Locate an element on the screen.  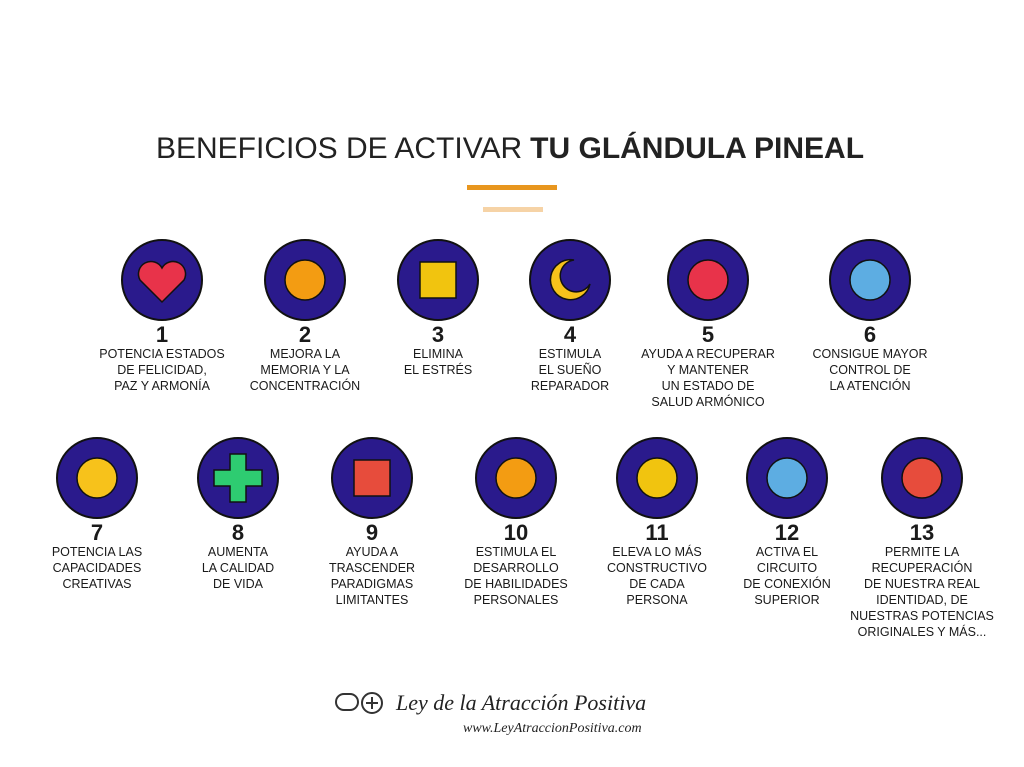
title-bold: TU GLÁNDULA PINEAL is located at coordinates (697, 148).